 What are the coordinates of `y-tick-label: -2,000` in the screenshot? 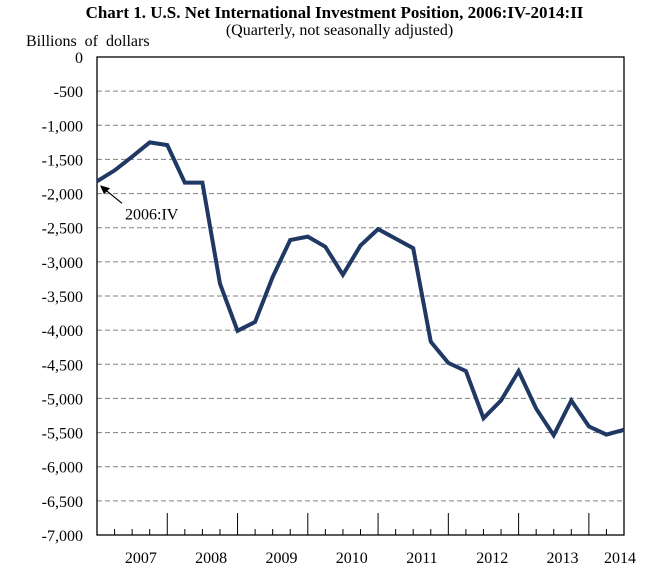 It's located at (62, 195).